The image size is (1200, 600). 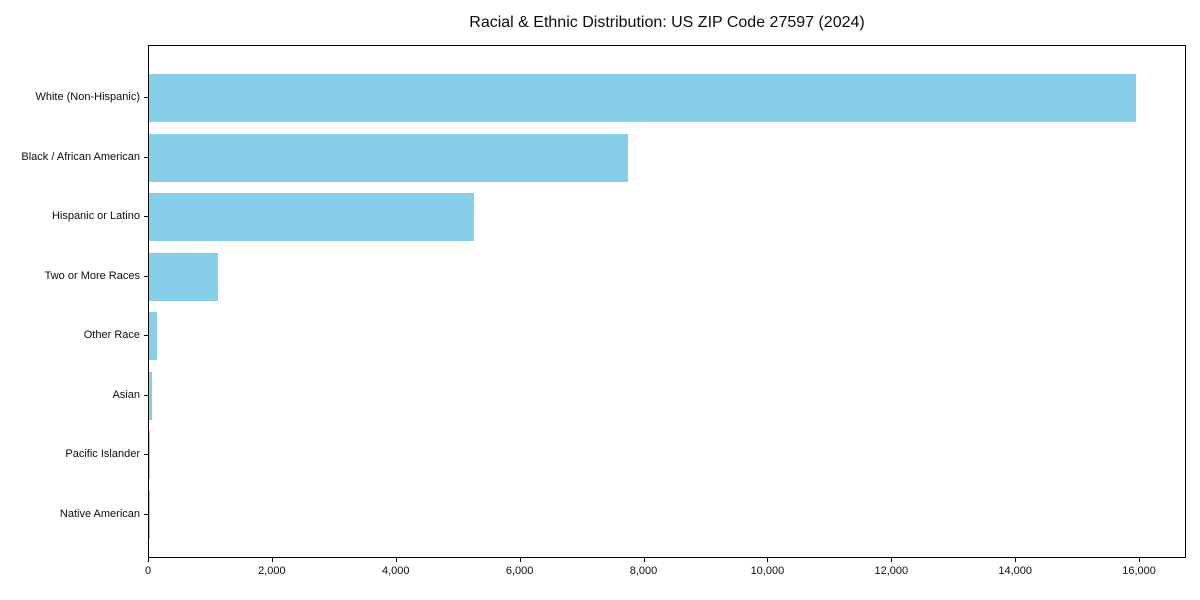 I want to click on x-tick-label: 12,000, so click(x=891, y=571).